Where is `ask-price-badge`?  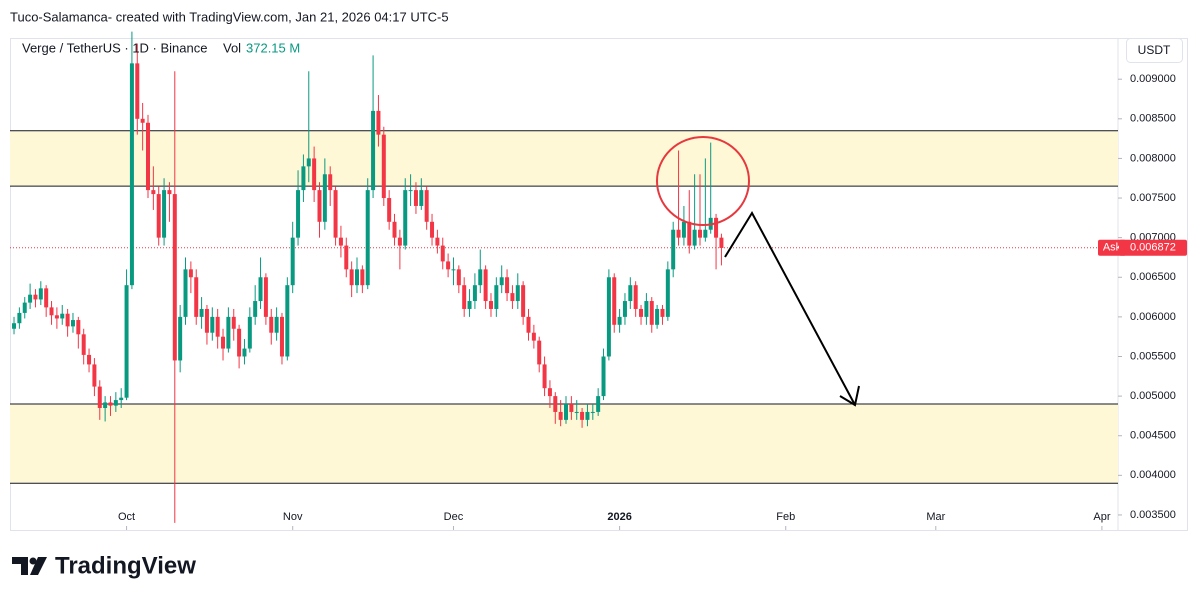 ask-price-badge is located at coordinates (1153, 247).